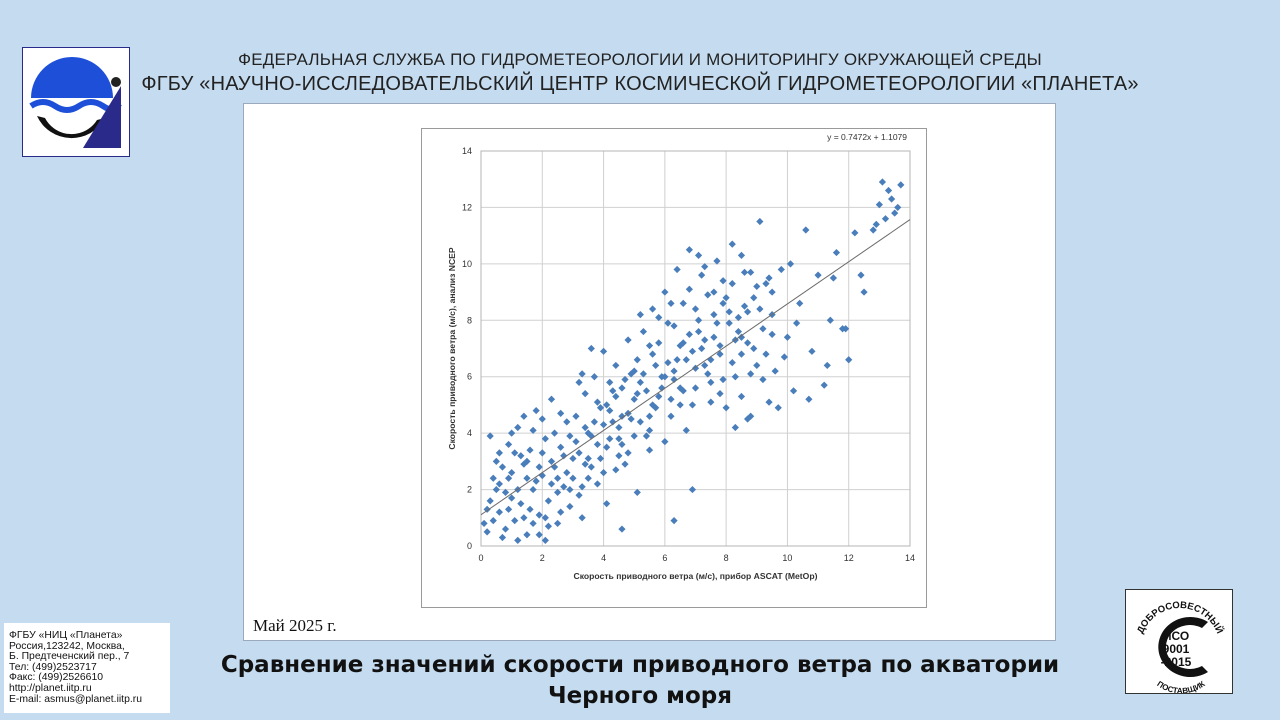 The image size is (1280, 720). Describe the element at coordinates (75, 699) in the screenshot. I see `contact-email: E-mail: asmus@planet.iitp.ru` at that location.